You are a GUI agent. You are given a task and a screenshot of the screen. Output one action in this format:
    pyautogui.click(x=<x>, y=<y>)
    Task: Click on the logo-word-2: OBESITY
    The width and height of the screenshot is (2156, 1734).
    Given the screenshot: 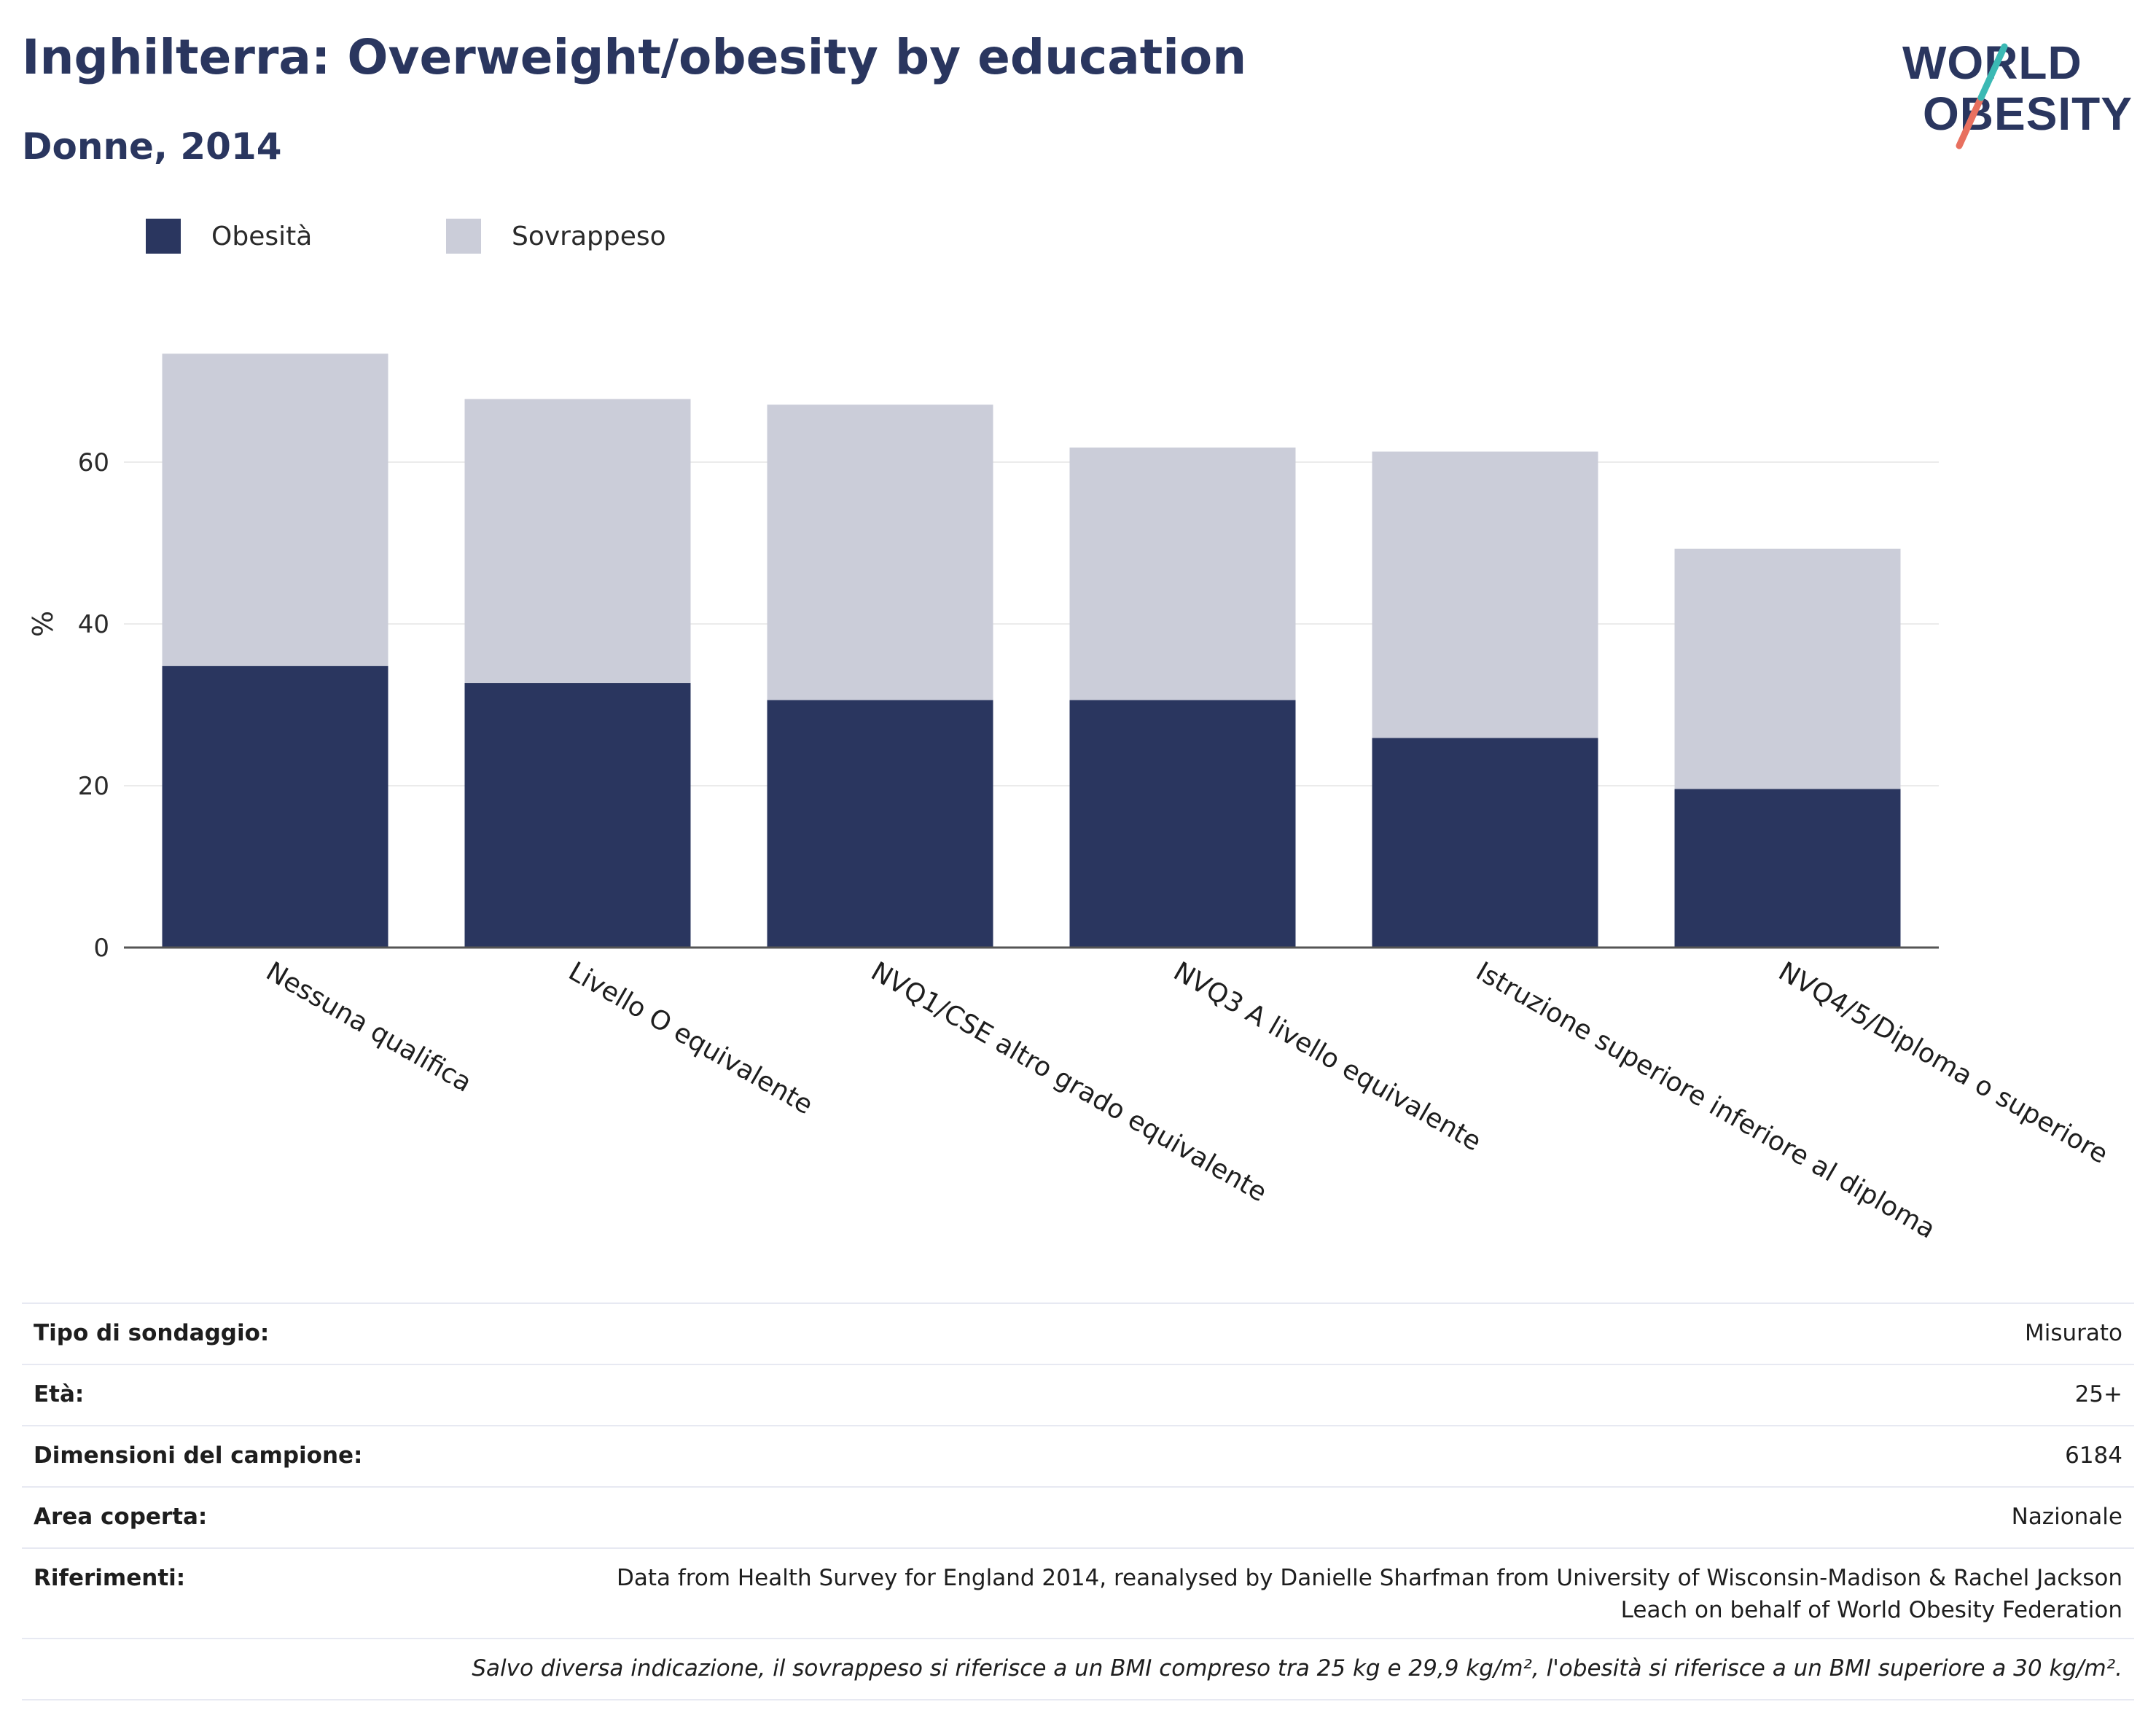 What is the action you would take?
    pyautogui.click(x=2028, y=114)
    